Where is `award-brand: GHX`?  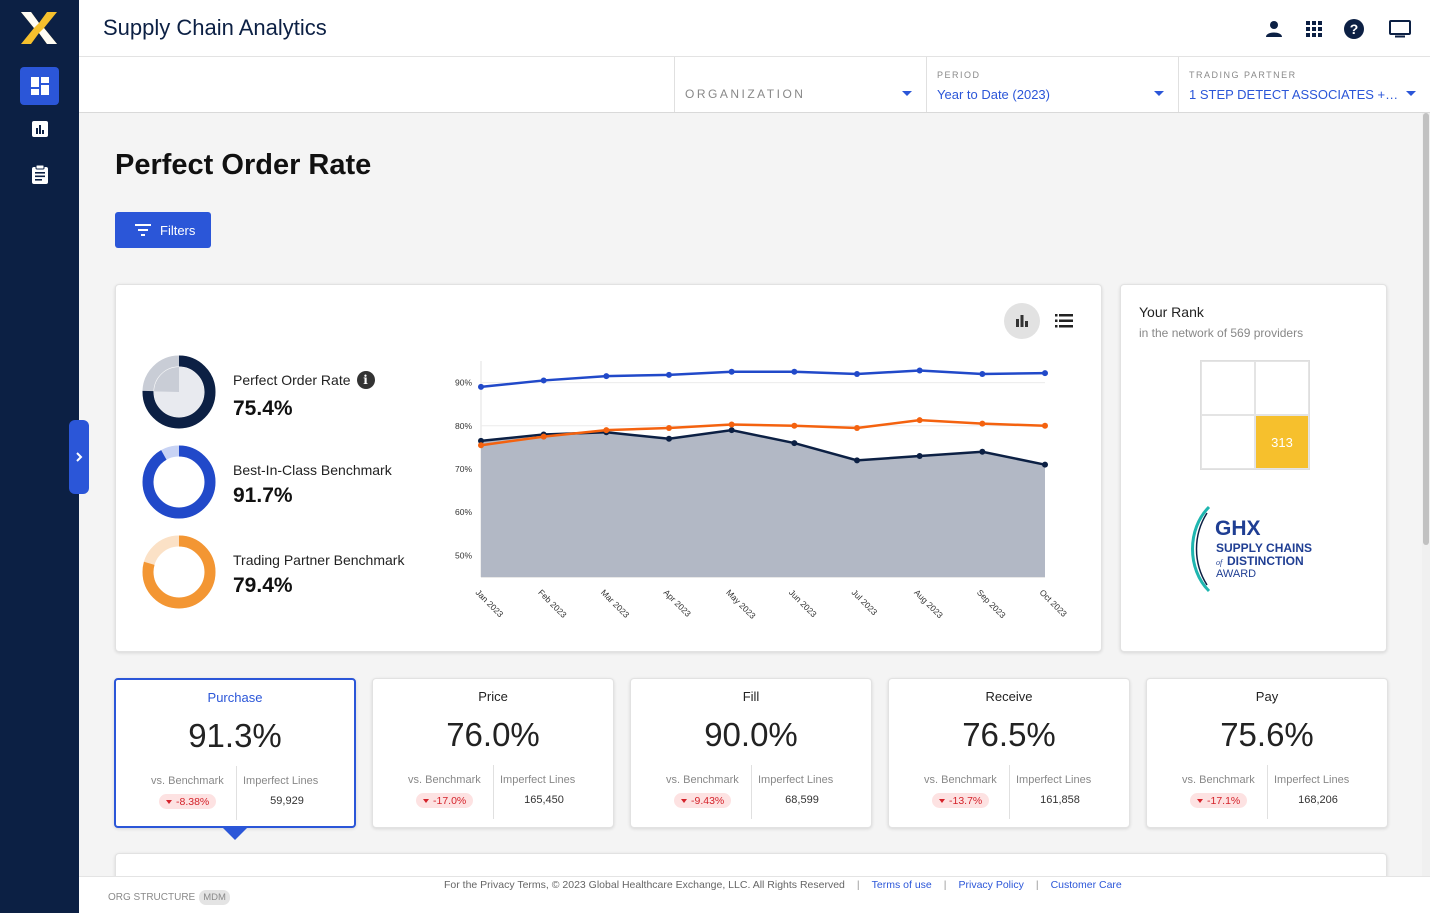
award-brand: GHX is located at coordinates (1238, 528).